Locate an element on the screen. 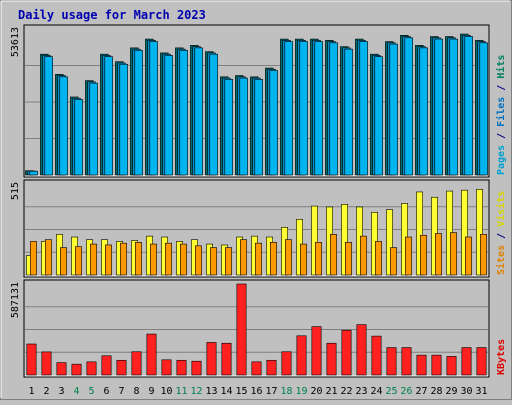  max-label-bottom: 587131 is located at coordinates (15, 300).